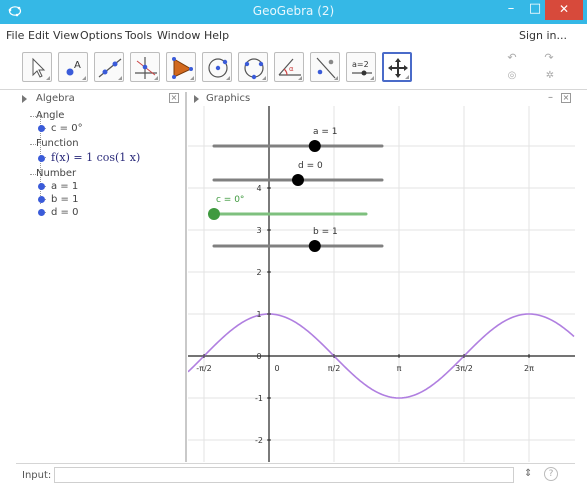 This screenshot has width=587, height=490. I want to click on angle-tool-button: α, so click(289, 67).